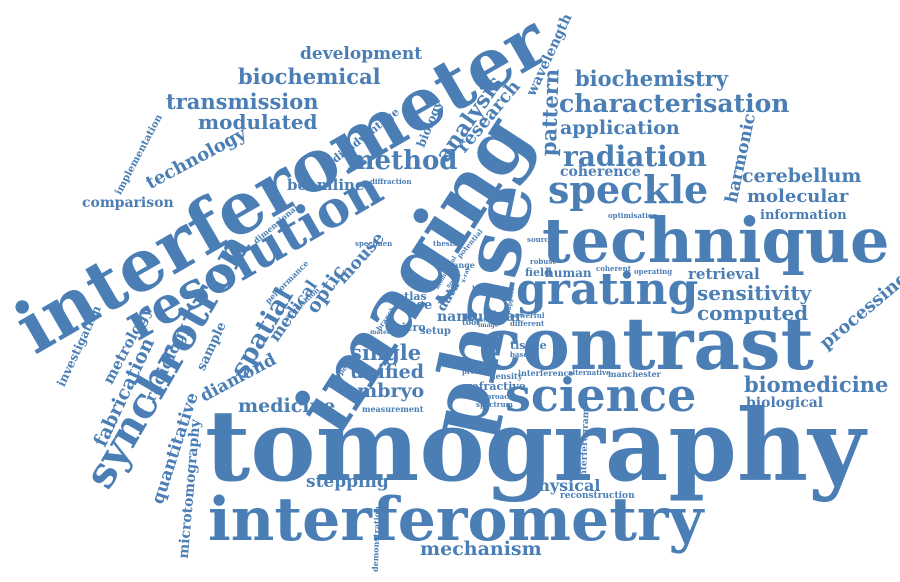  Describe the element at coordinates (413, 305) in the screenshot. I see `word-lense: lense` at that location.